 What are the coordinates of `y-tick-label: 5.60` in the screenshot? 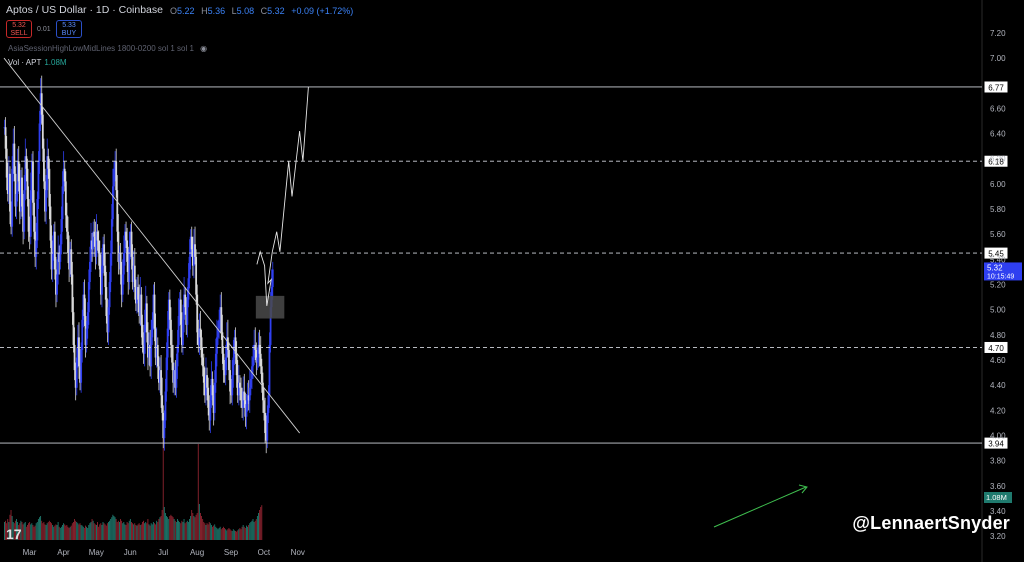 It's located at (998, 234).